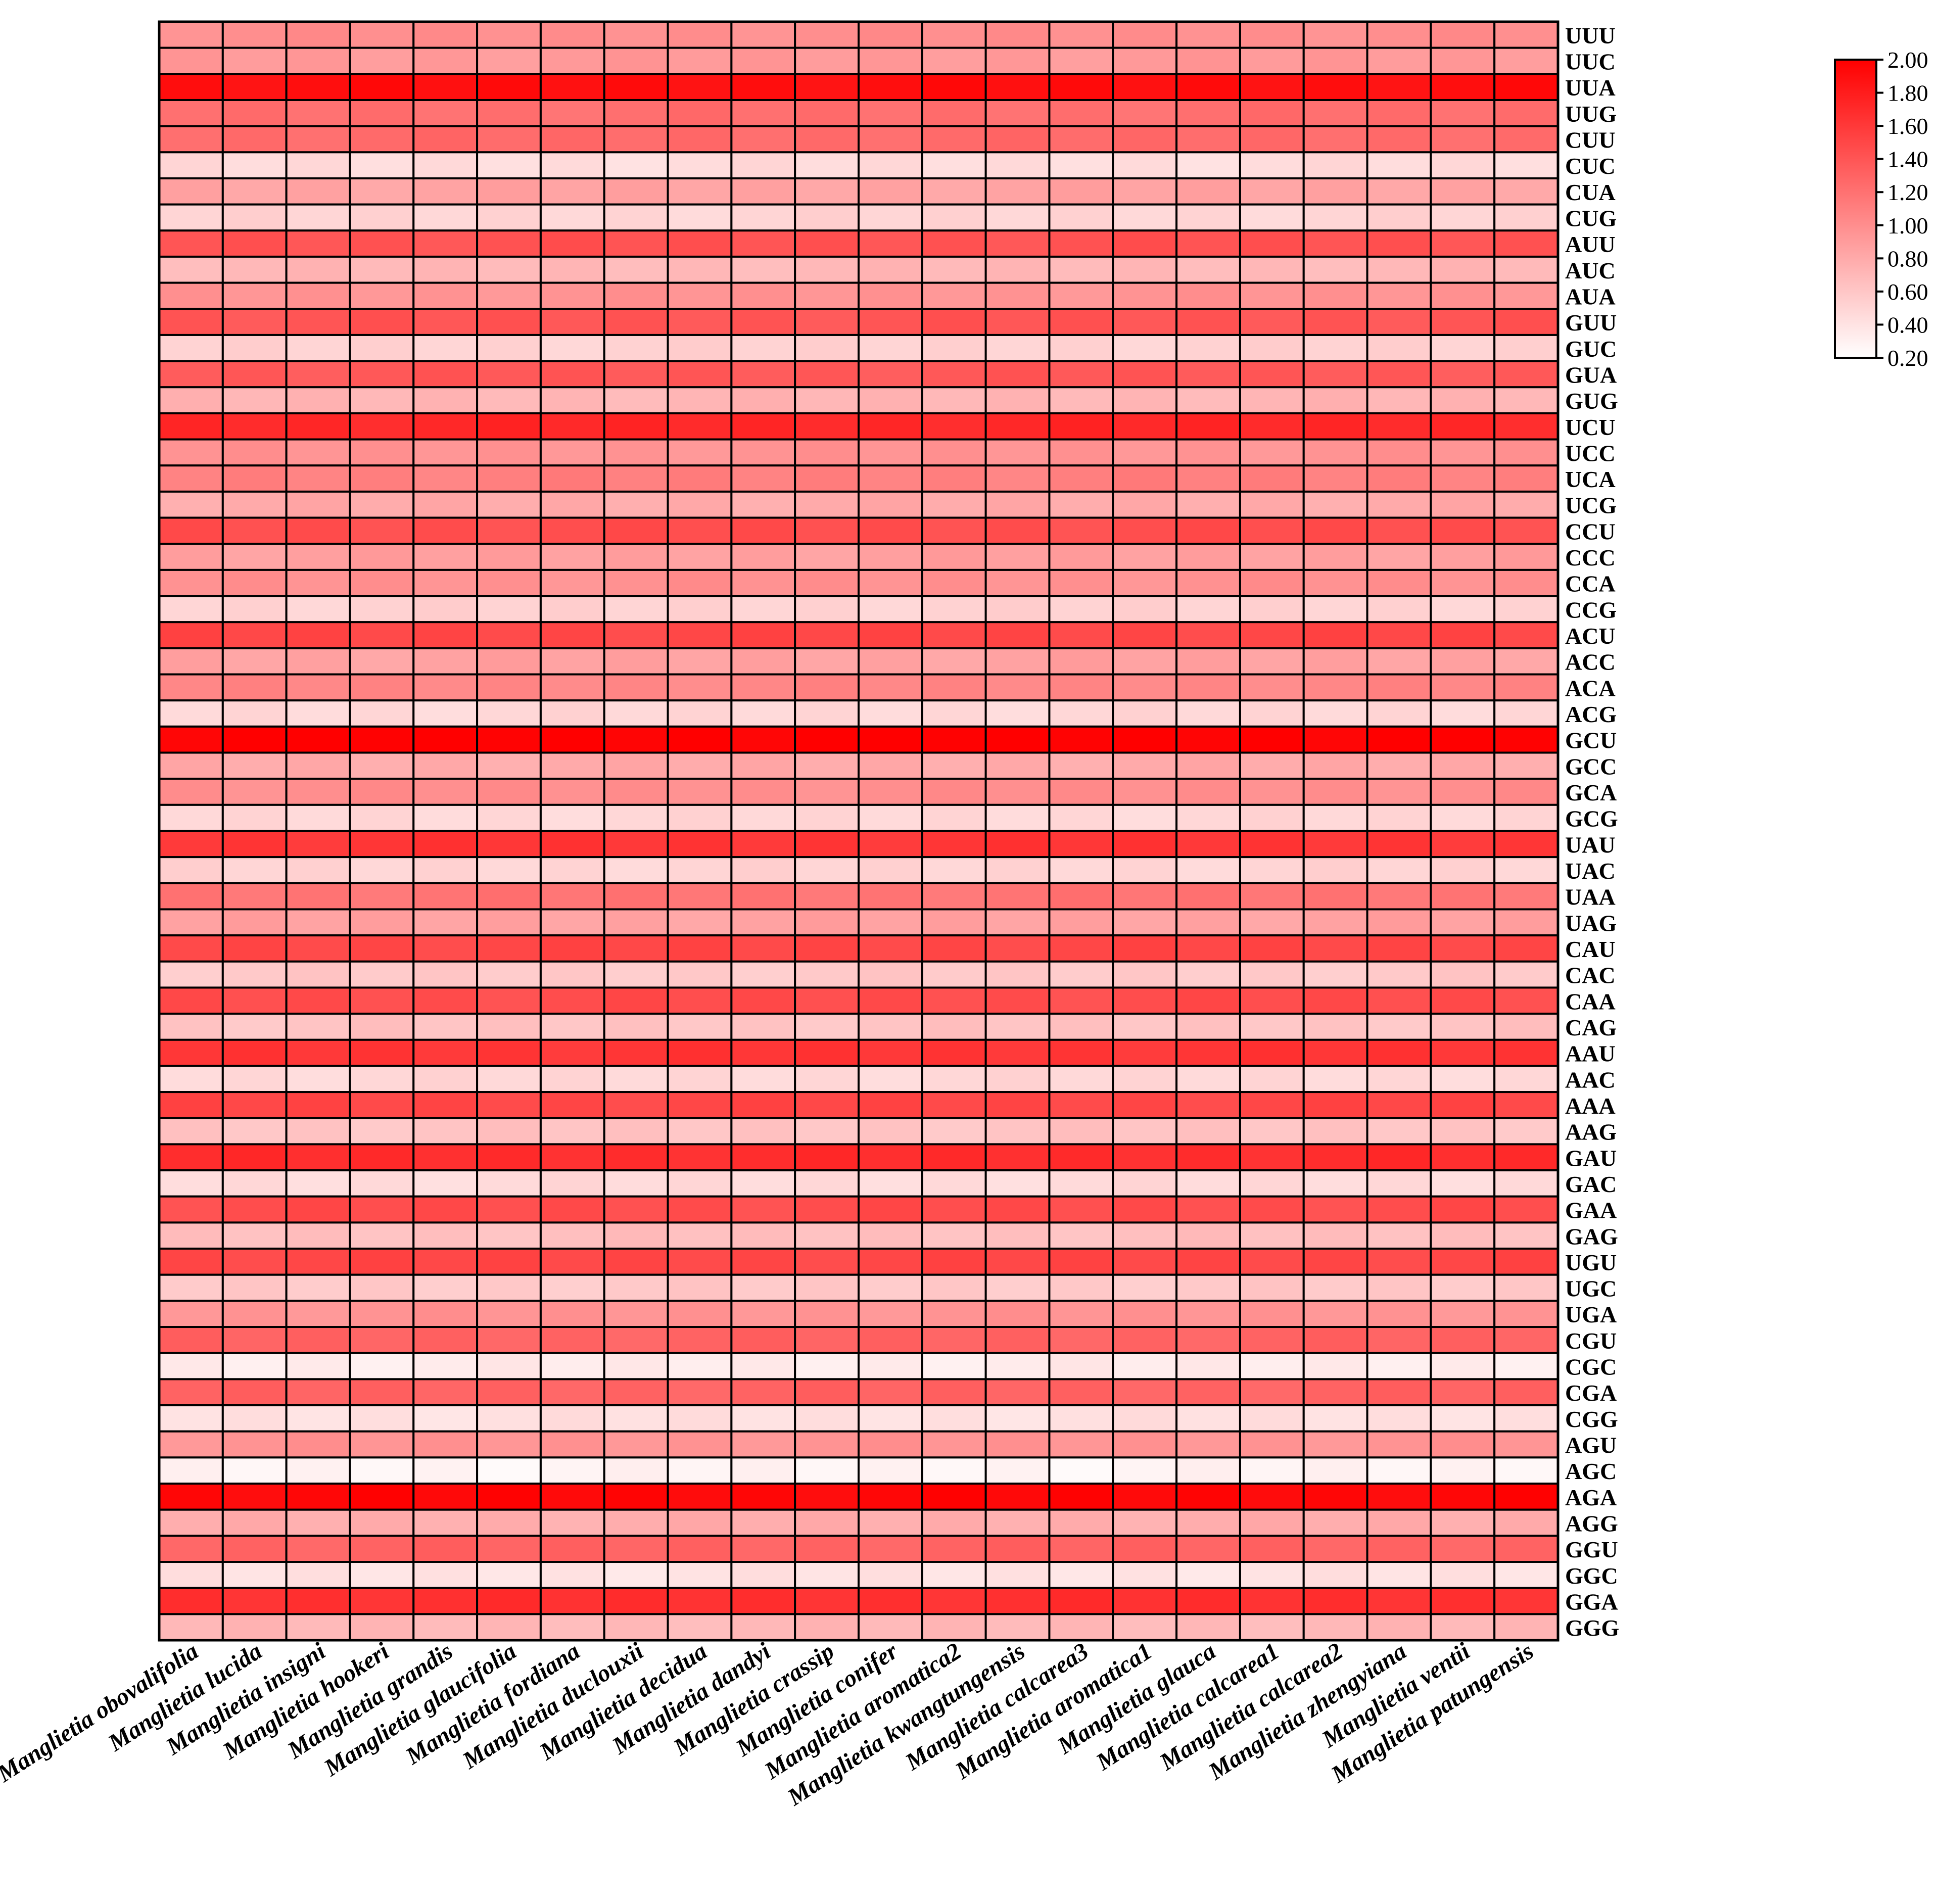  What do you see at coordinates (1590, 166) in the screenshot?
I see `codon-label: CUC` at bounding box center [1590, 166].